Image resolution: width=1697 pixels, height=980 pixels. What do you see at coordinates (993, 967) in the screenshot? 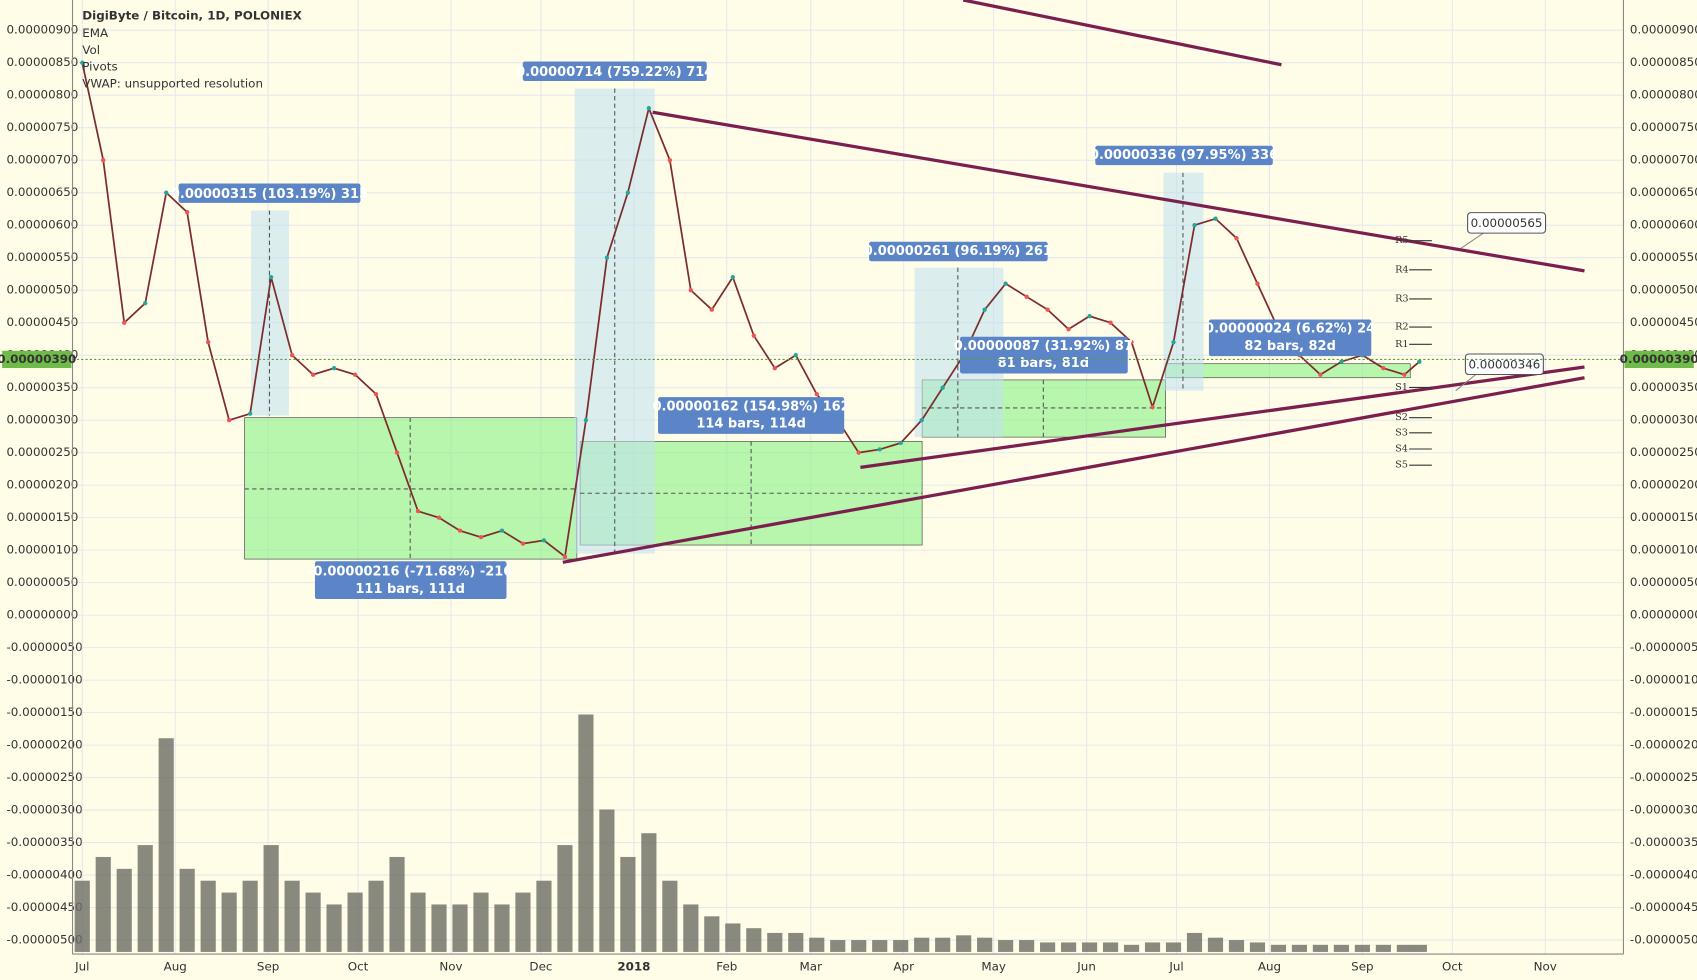
I see `x-tick-label: May` at bounding box center [993, 967].